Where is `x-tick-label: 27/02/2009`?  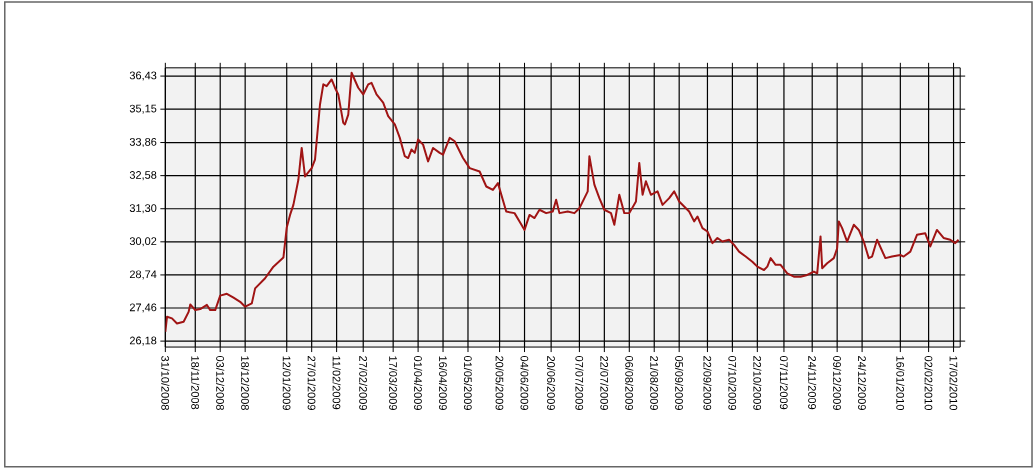 x-tick-label: 27/02/2009 is located at coordinates (363, 383).